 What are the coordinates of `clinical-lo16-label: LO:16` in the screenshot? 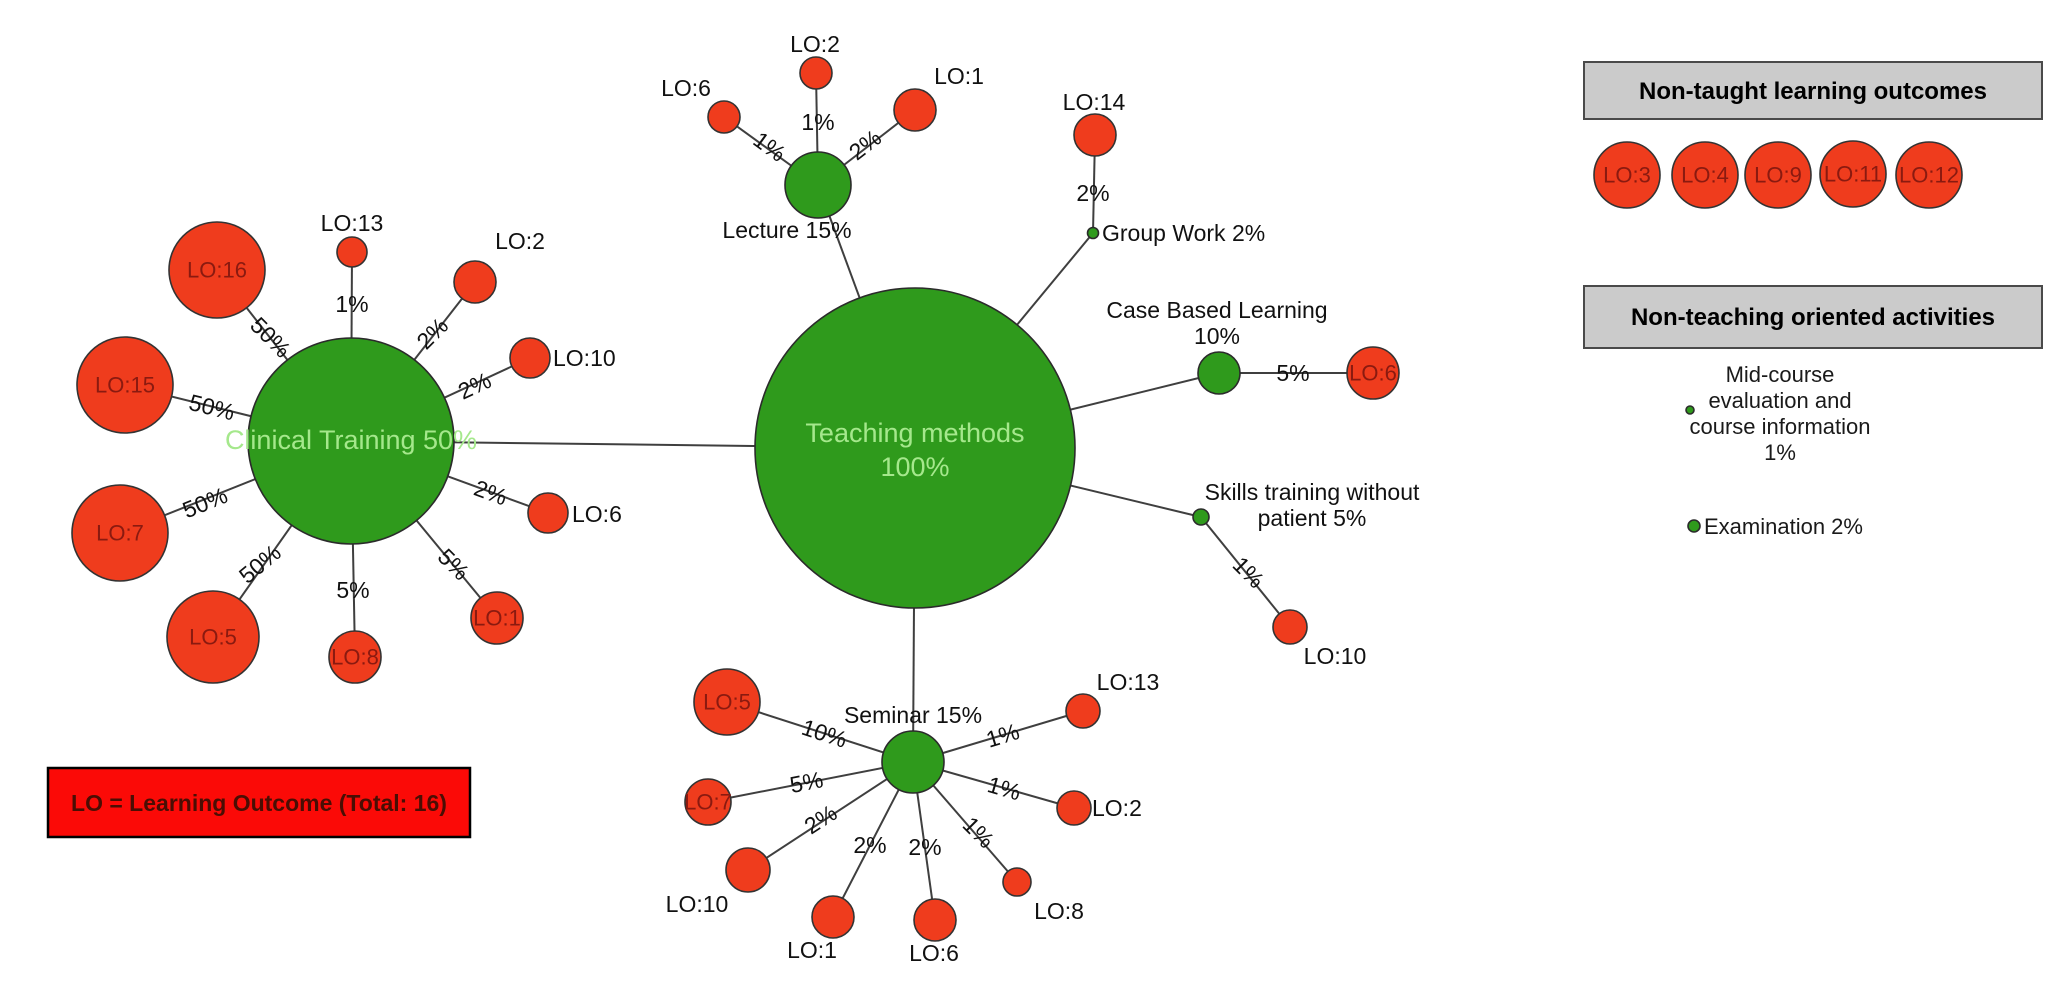 It's located at (217, 270).